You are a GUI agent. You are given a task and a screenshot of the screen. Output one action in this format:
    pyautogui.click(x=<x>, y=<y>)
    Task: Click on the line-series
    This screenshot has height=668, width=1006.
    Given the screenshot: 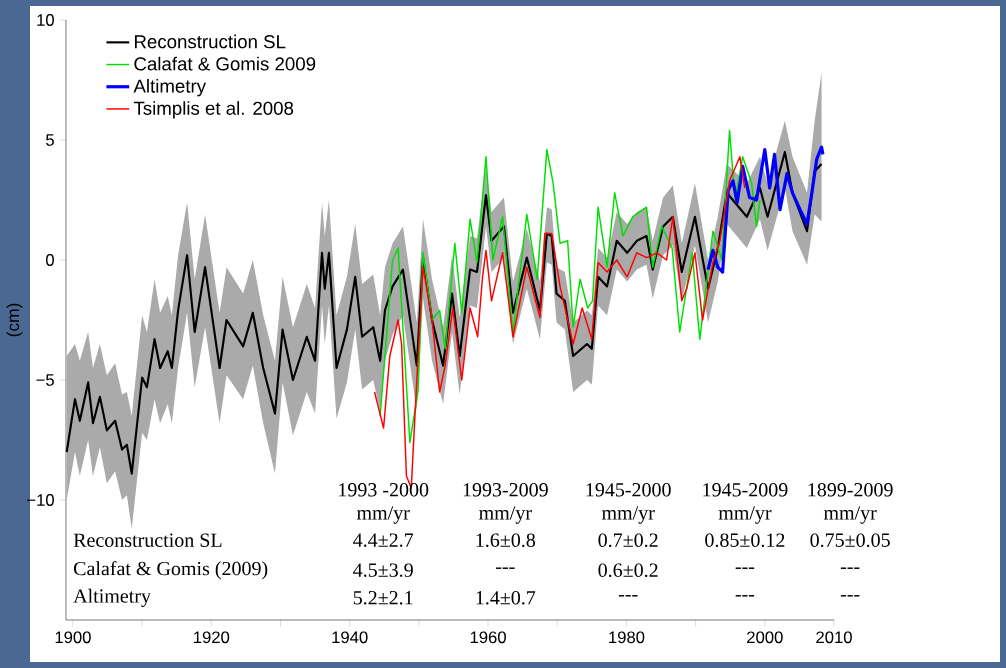 What is the action you would take?
    pyautogui.click(x=765, y=209)
    